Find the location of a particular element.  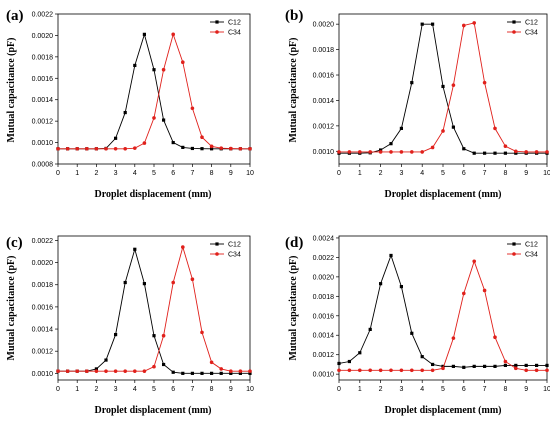

series-line-c12 is located at coordinates (154, 91).